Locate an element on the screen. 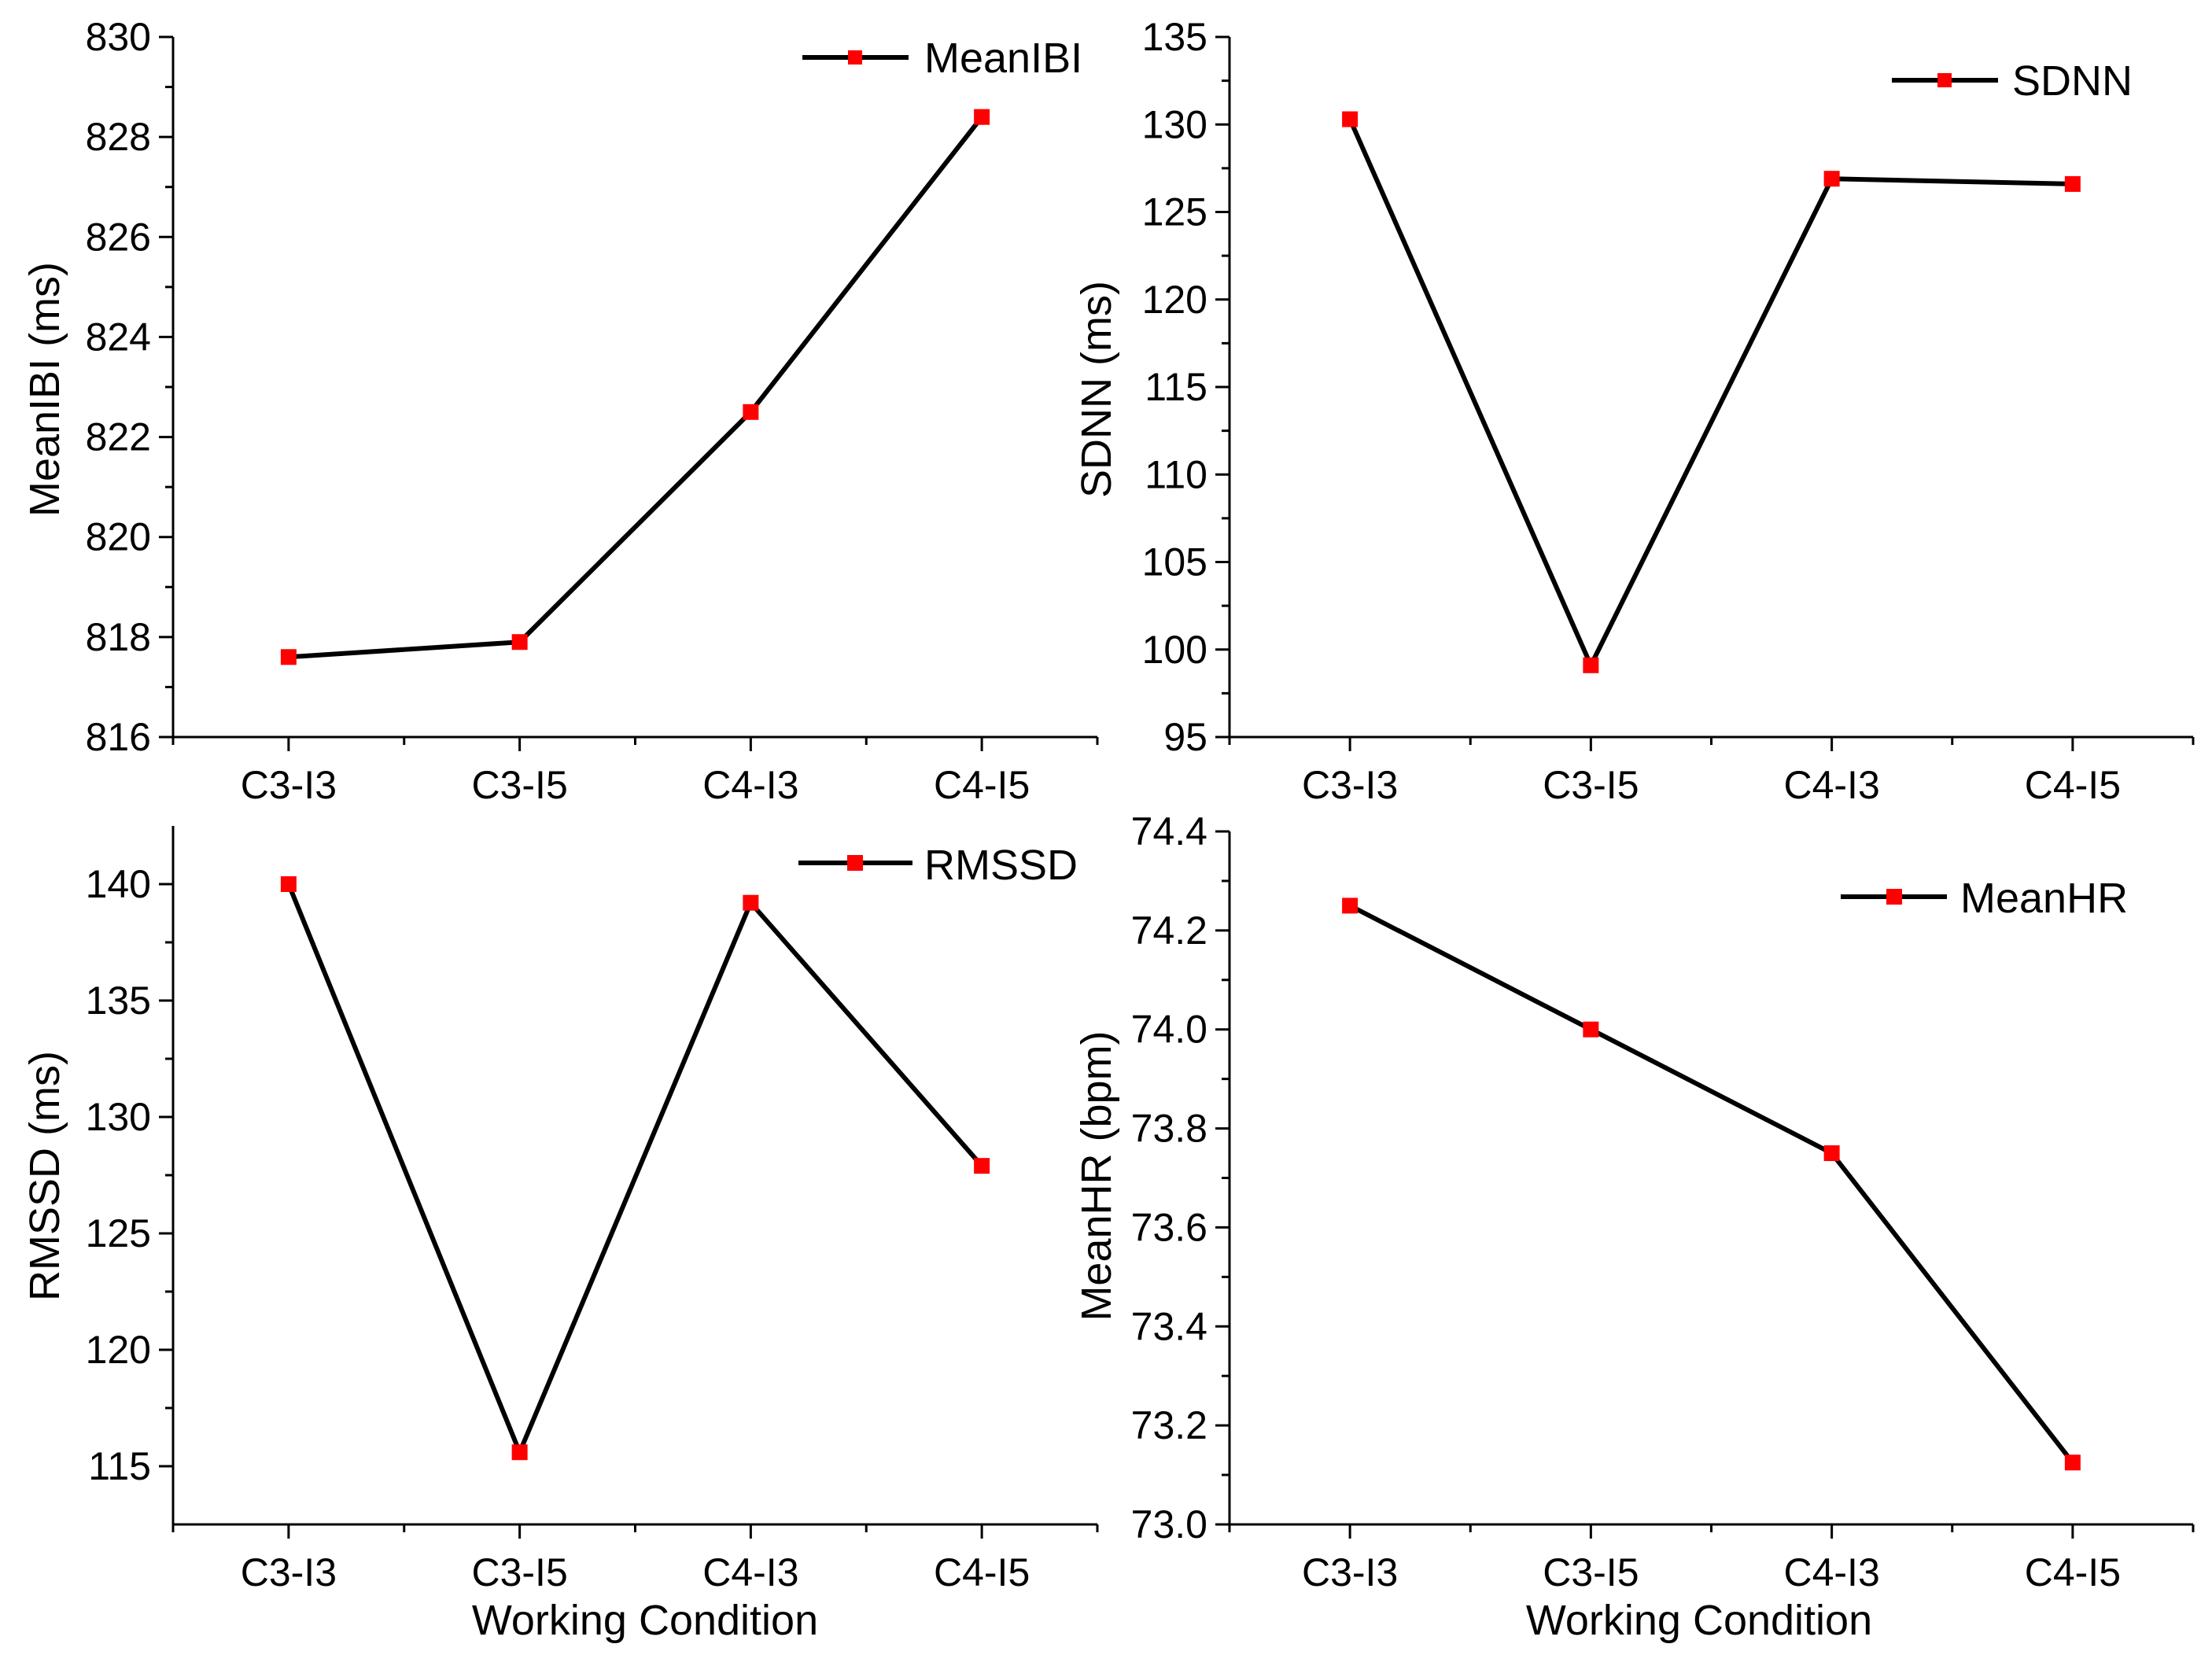 The width and height of the screenshot is (2212, 1655). y-tick-label: 820 is located at coordinates (118, 537).